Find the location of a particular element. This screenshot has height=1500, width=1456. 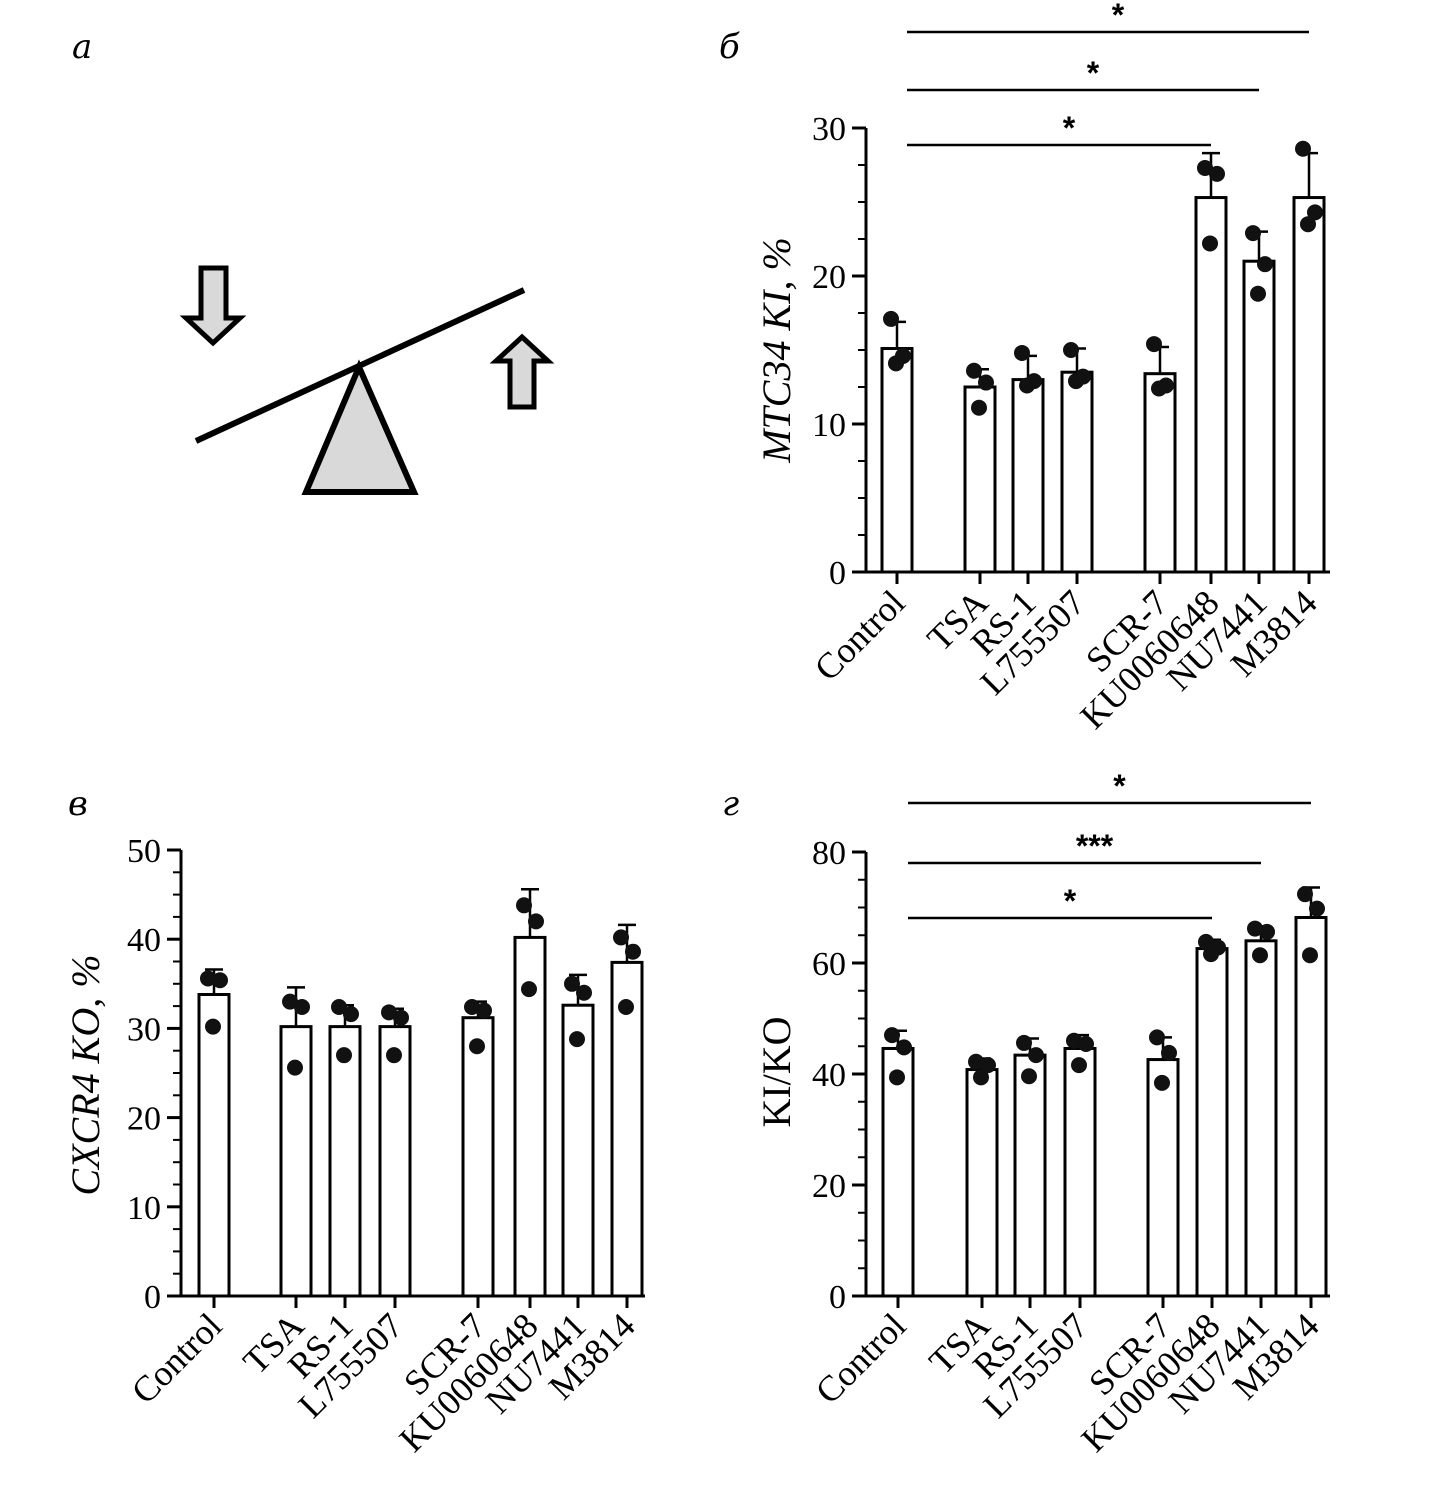

y-axis-label: MTC34 KI, % is located at coordinates (776, 350).